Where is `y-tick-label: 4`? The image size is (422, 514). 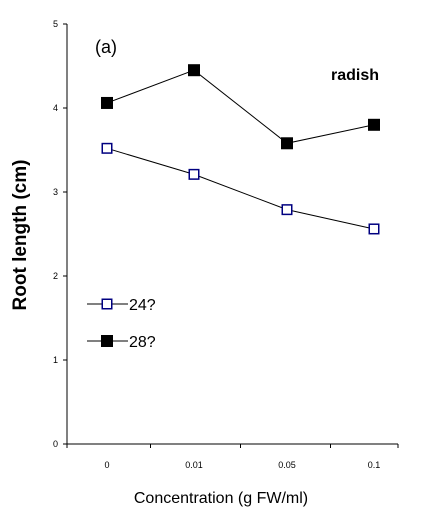 y-tick-label: 4 is located at coordinates (55, 108).